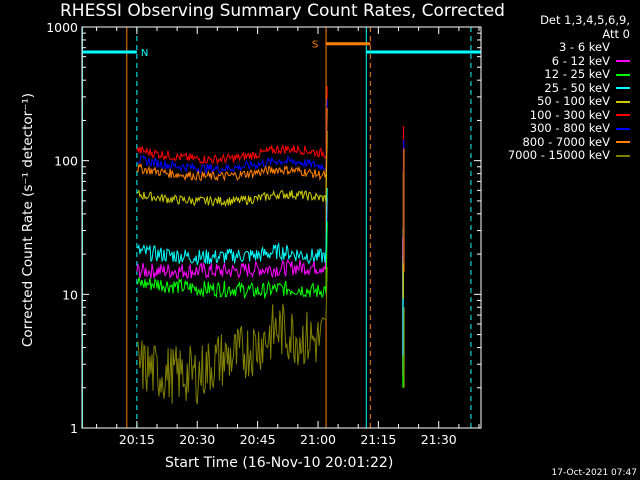 This screenshot has width=640, height=480. What do you see at coordinates (577, 87) in the screenshot?
I see `legend-item-label-3: 25 - 50 keV` at bounding box center [577, 87].